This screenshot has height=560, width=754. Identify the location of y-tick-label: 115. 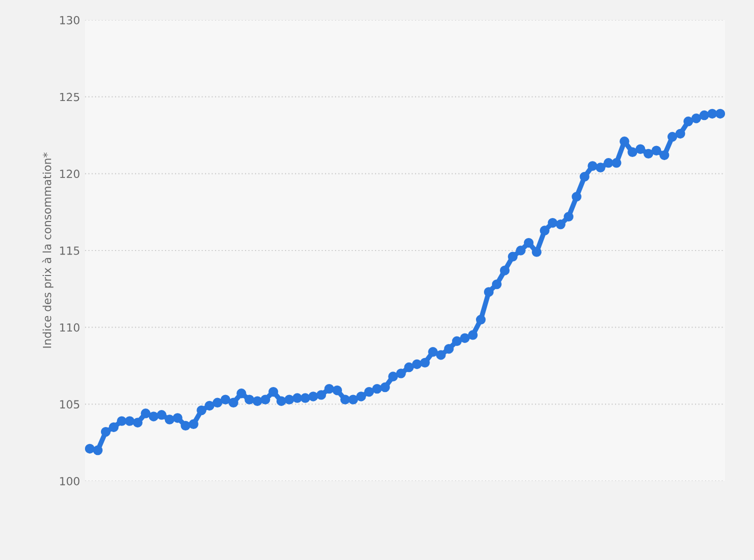
(70, 250).